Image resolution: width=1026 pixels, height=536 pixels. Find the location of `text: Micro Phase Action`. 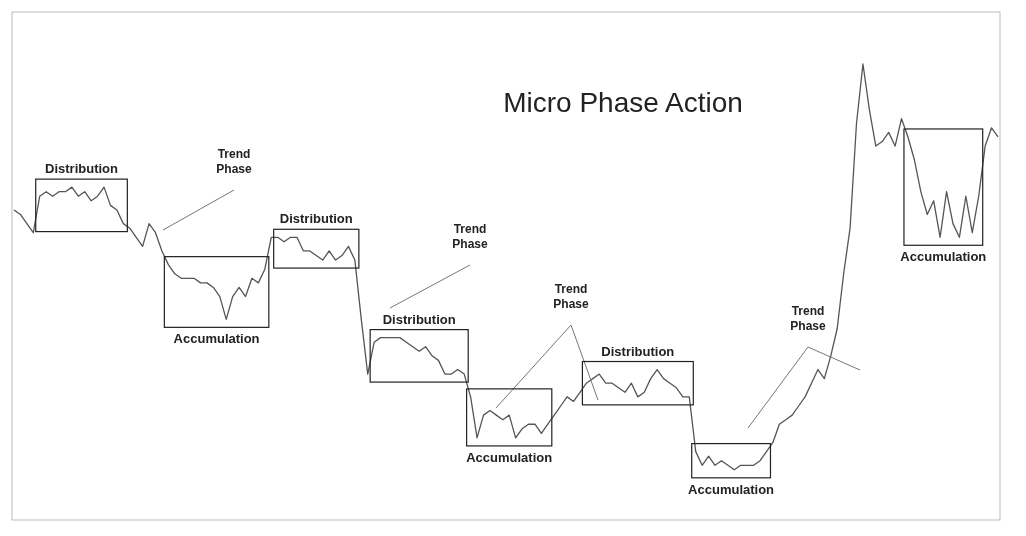

text: Micro Phase Action is located at coordinates (623, 102).